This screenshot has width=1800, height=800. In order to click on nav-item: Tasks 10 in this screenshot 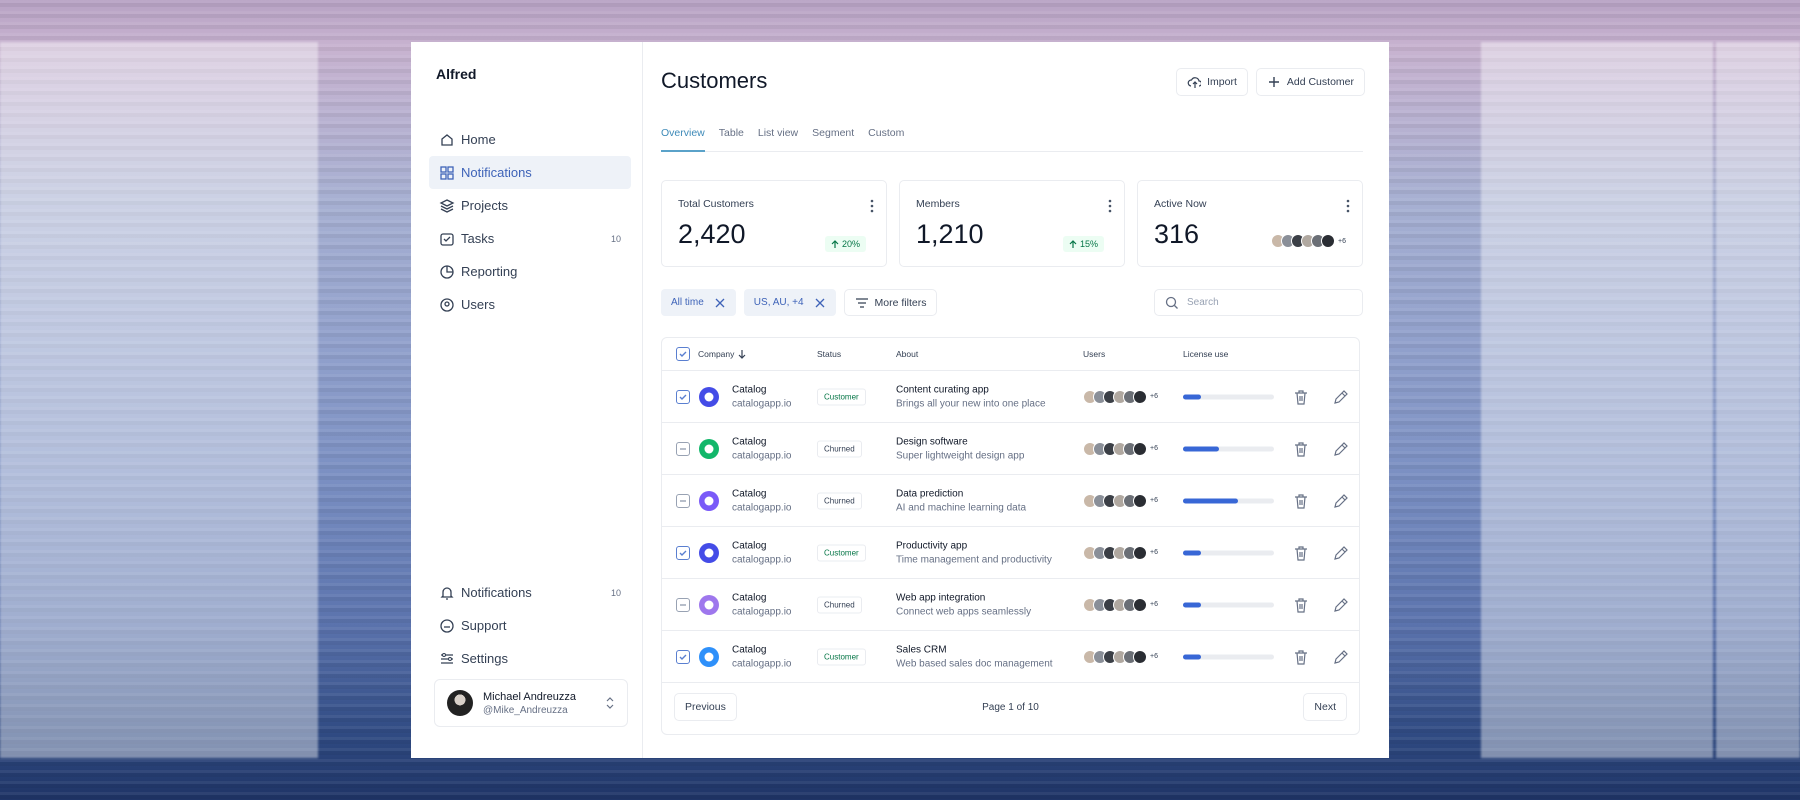, I will do `click(530, 238)`.